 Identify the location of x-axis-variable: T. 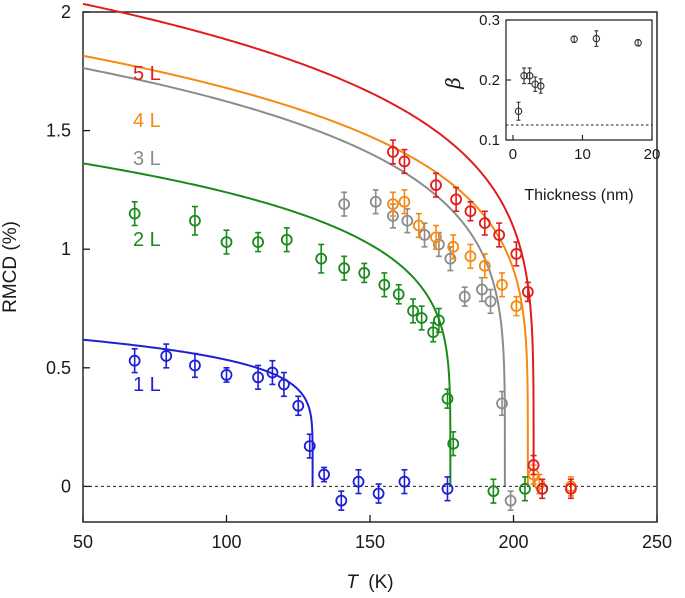
(352, 582).